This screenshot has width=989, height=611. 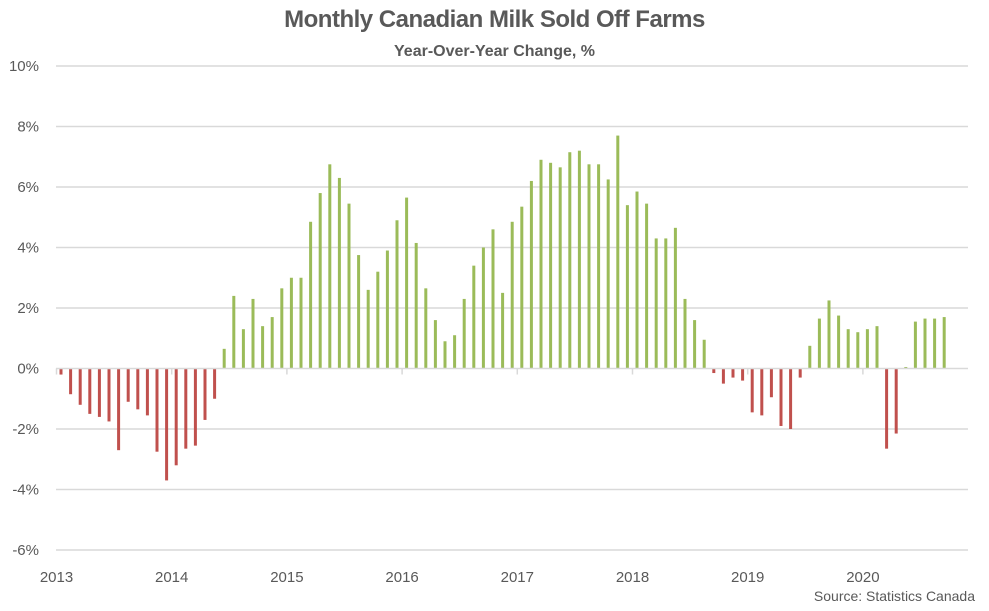 What do you see at coordinates (894, 596) in the screenshot?
I see `source-note: Source: Statistics Canada` at bounding box center [894, 596].